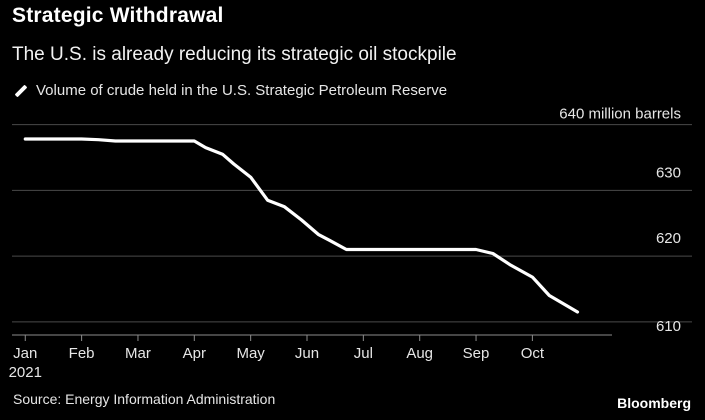 This screenshot has height=420, width=705. What do you see at coordinates (419, 353) in the screenshot?
I see `x-tick-label-aug: Aug` at bounding box center [419, 353].